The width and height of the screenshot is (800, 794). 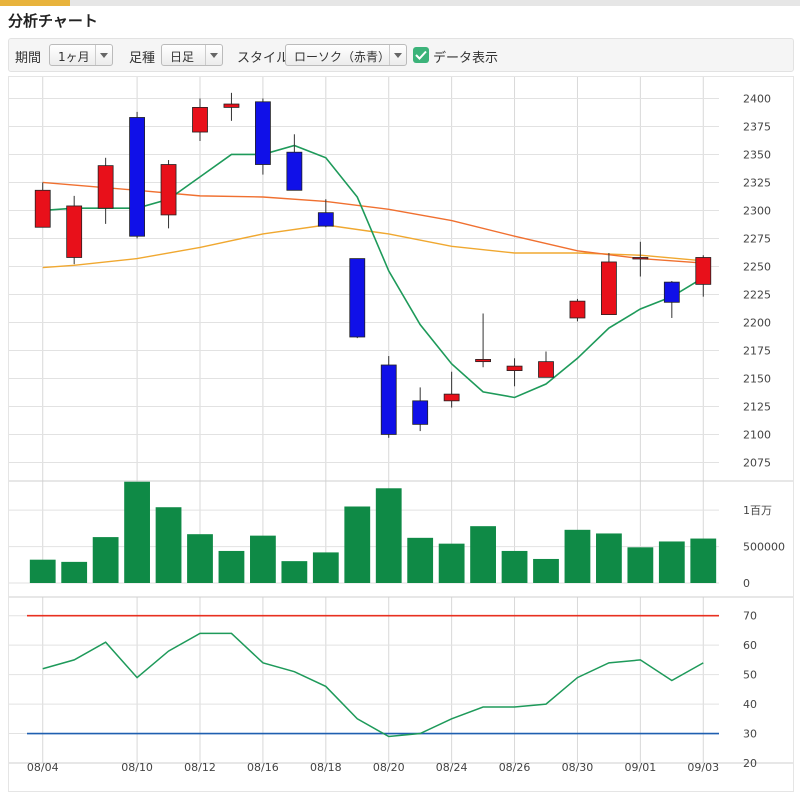 What do you see at coordinates (373, 532) in the screenshot?
I see `volume-bars` at bounding box center [373, 532].